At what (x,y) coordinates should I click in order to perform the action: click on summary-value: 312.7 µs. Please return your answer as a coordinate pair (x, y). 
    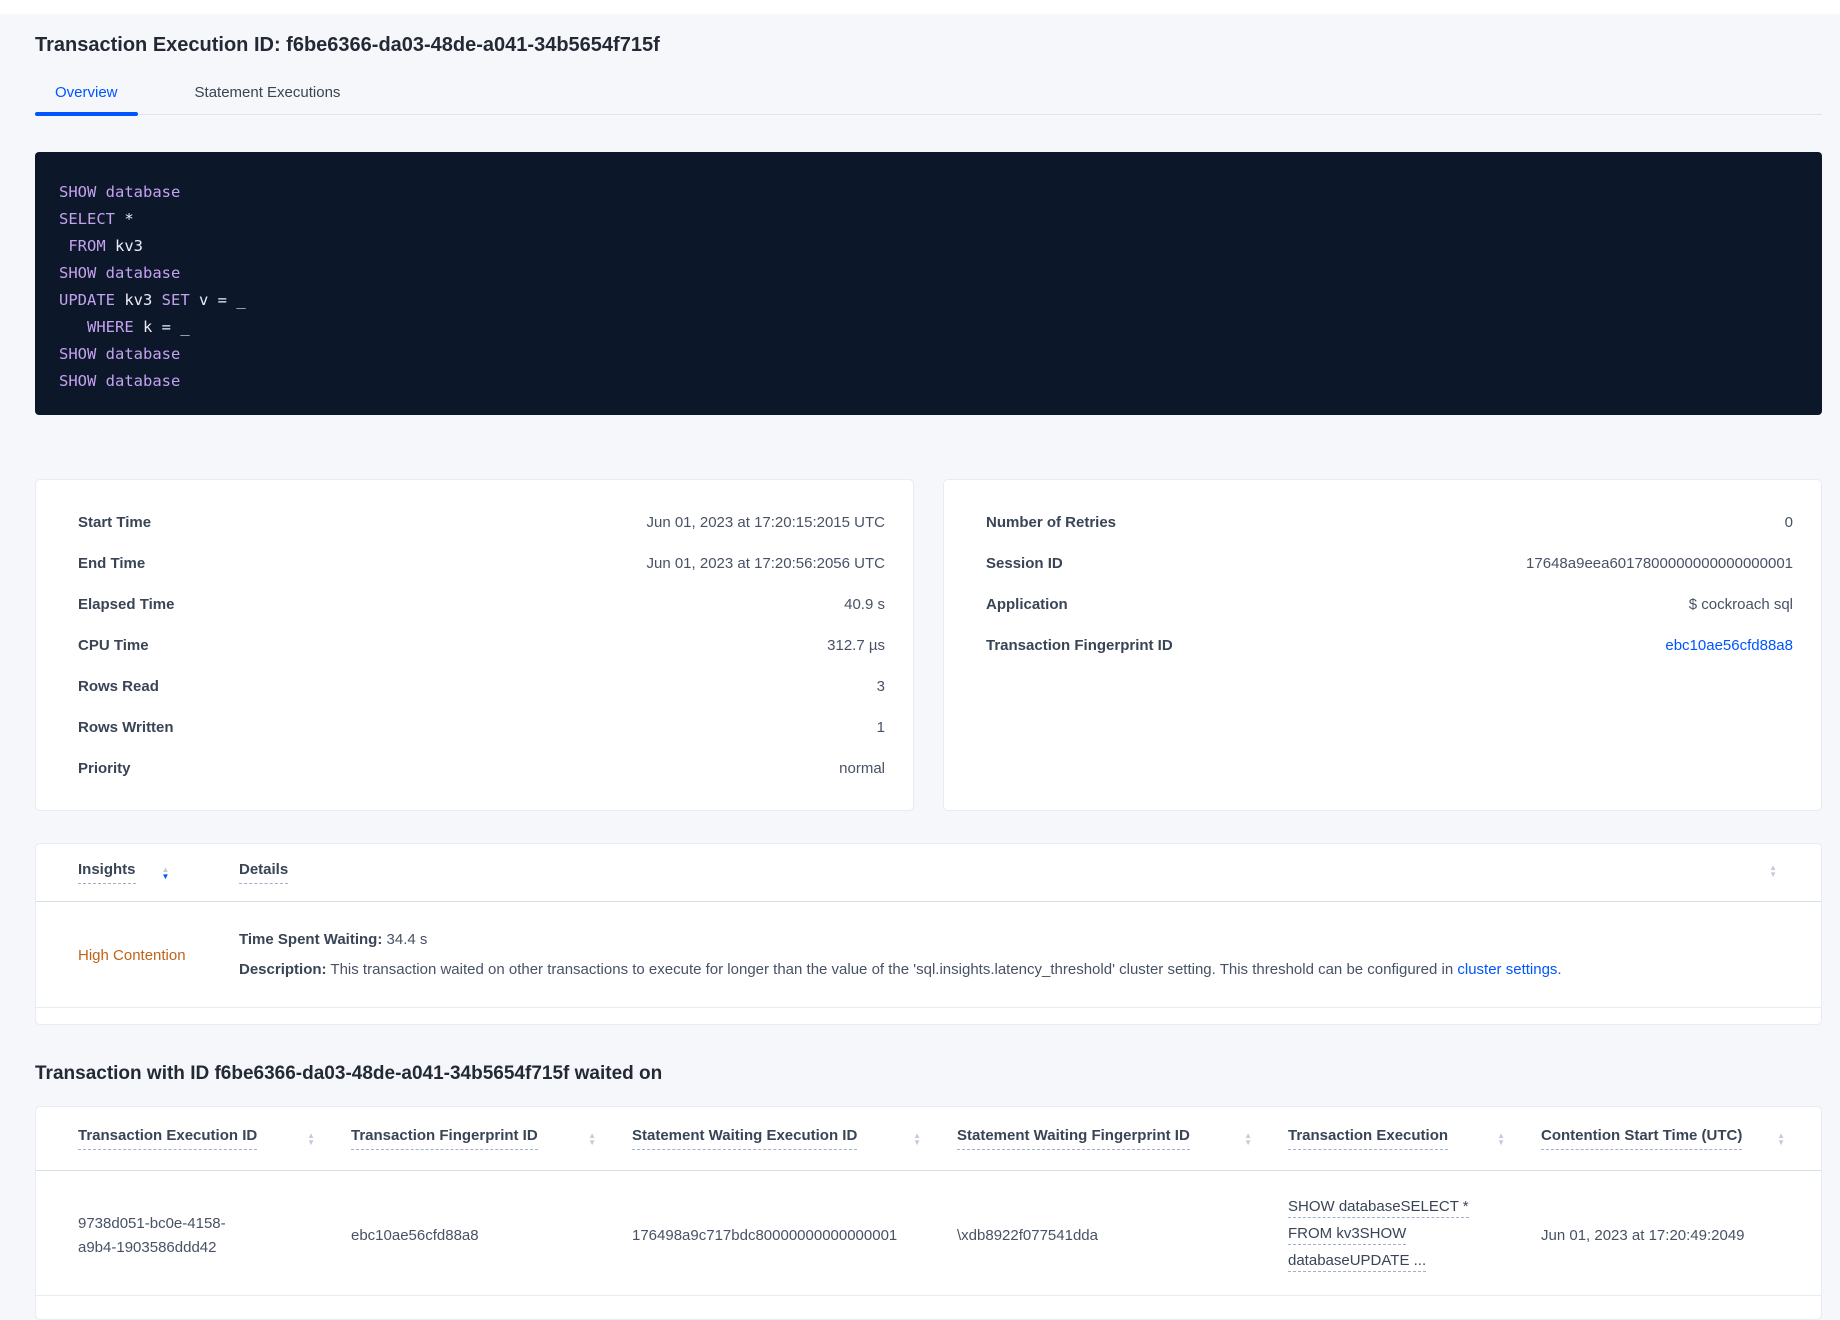
    Looking at the image, I should click on (856, 645).